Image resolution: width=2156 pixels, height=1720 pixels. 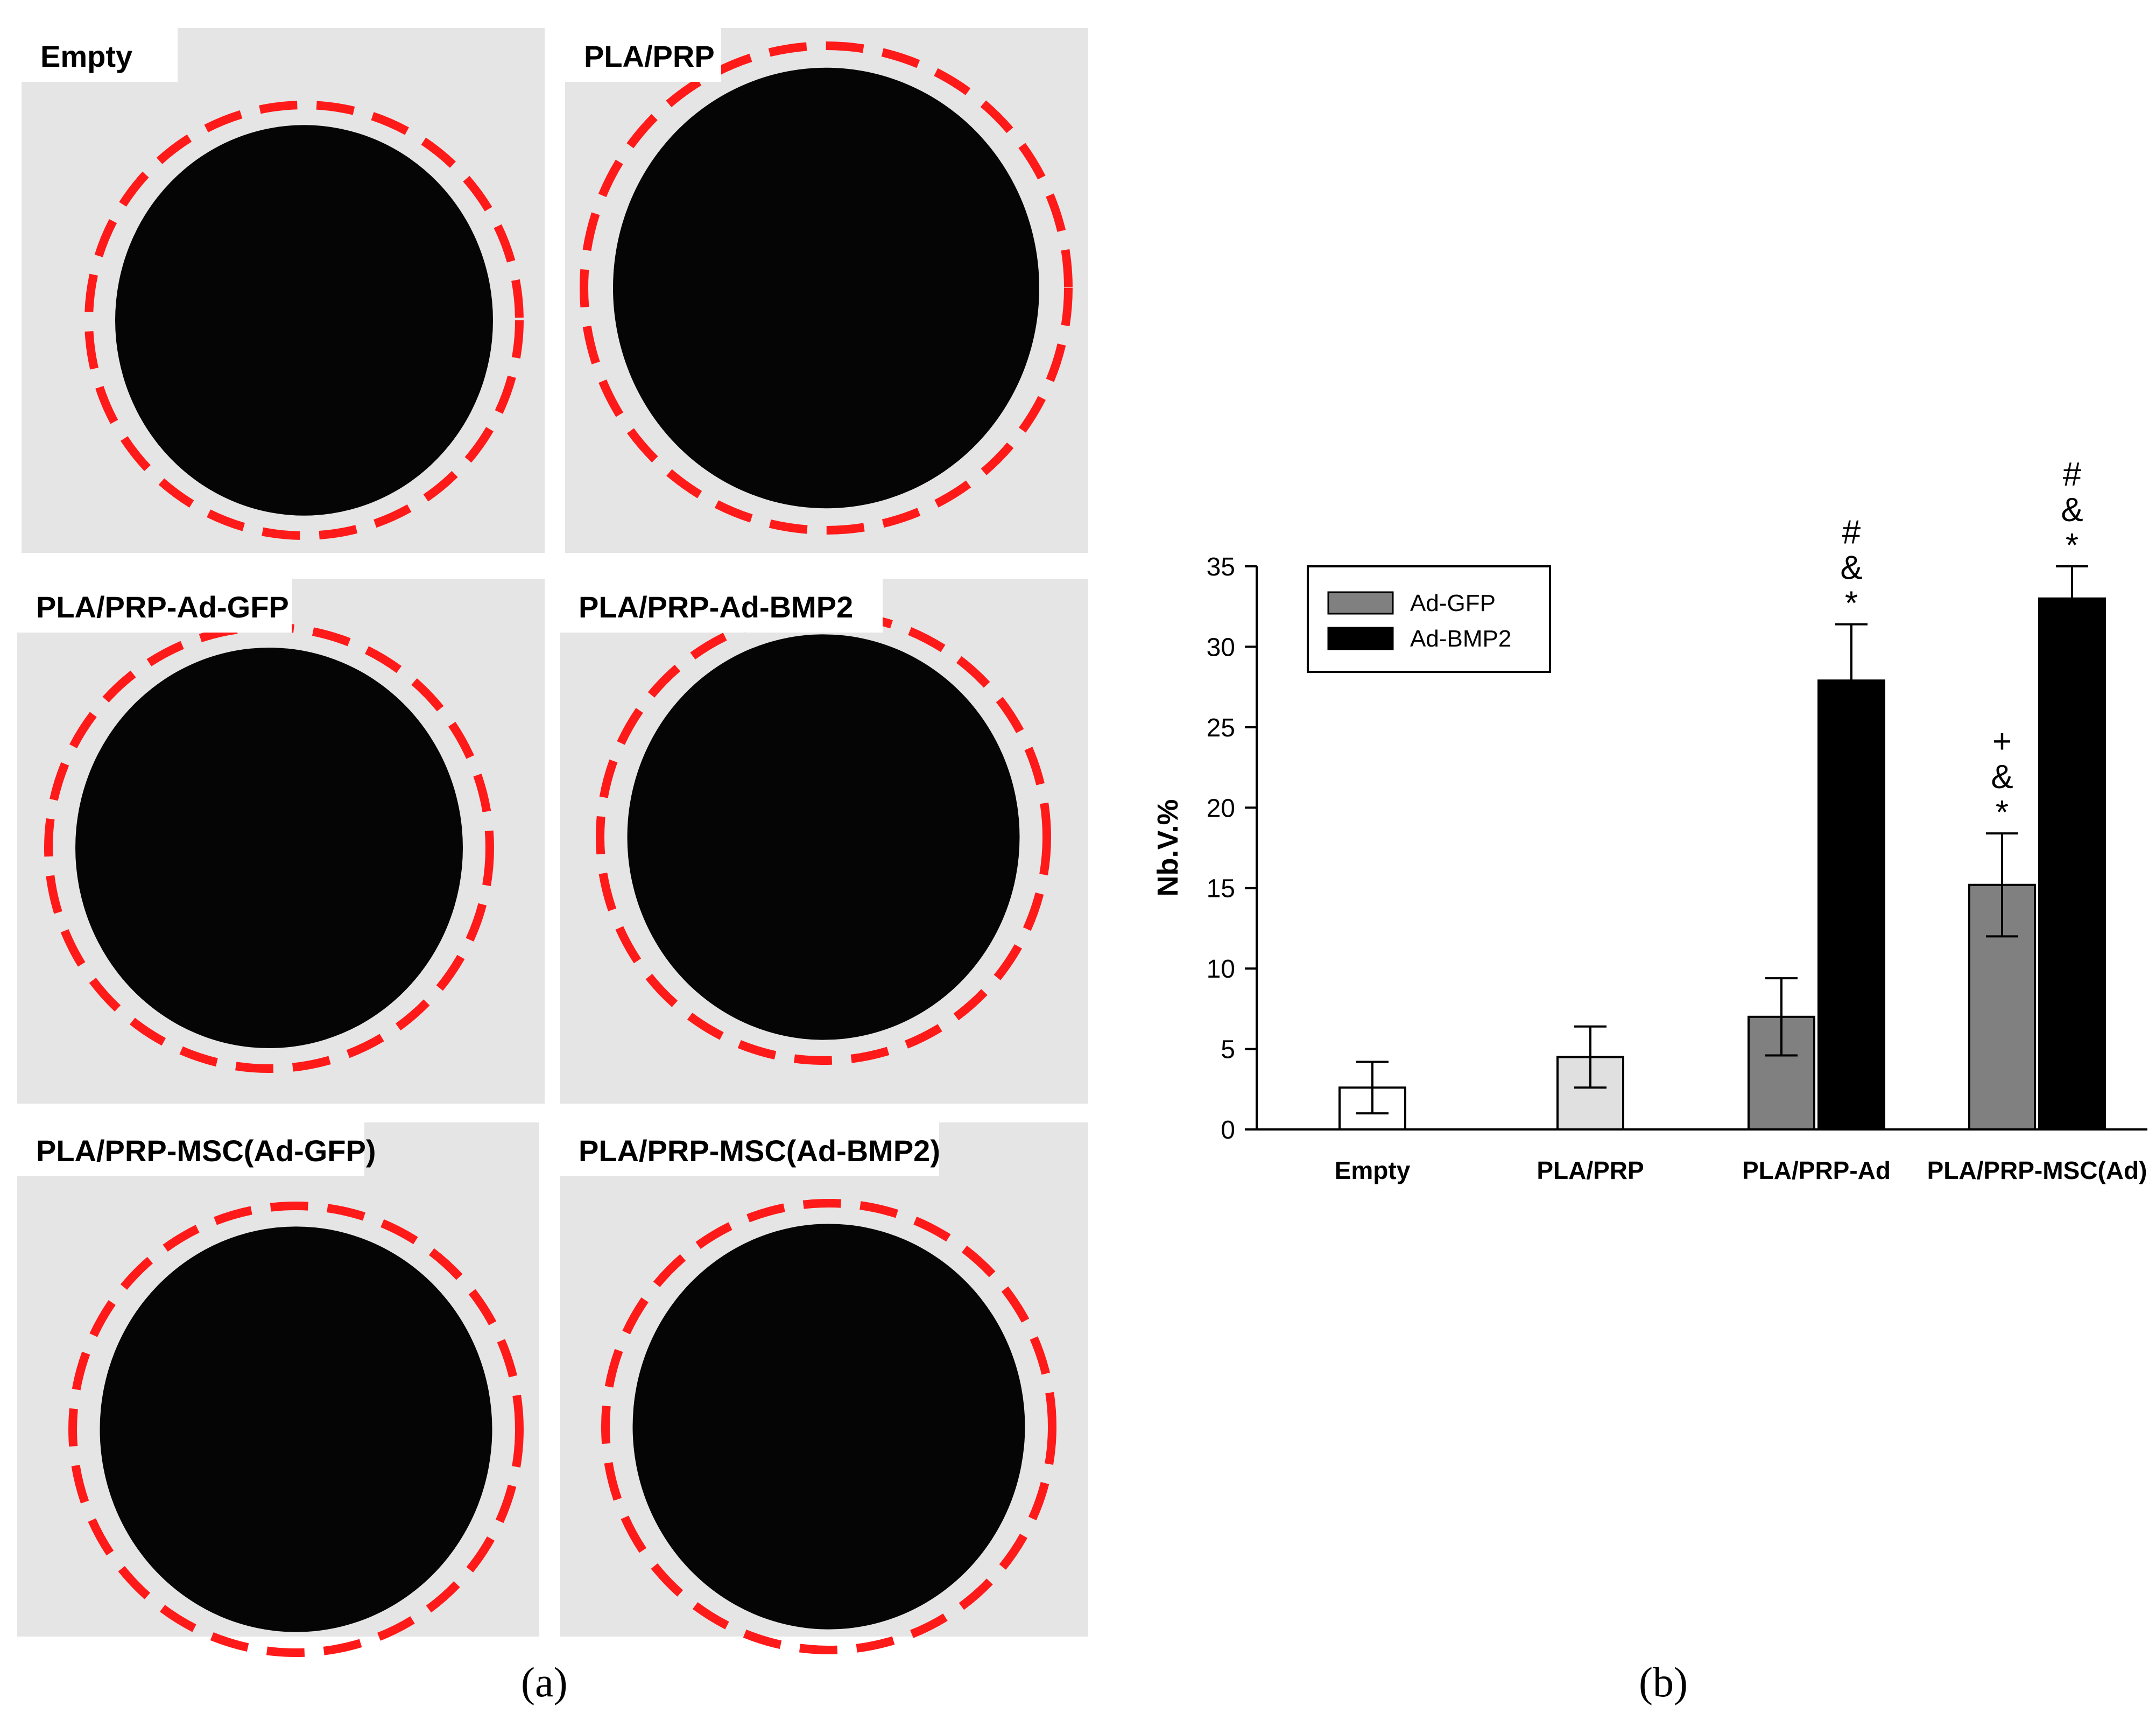 I want to click on x-tick-label: Empty, so click(x=1373, y=1170).